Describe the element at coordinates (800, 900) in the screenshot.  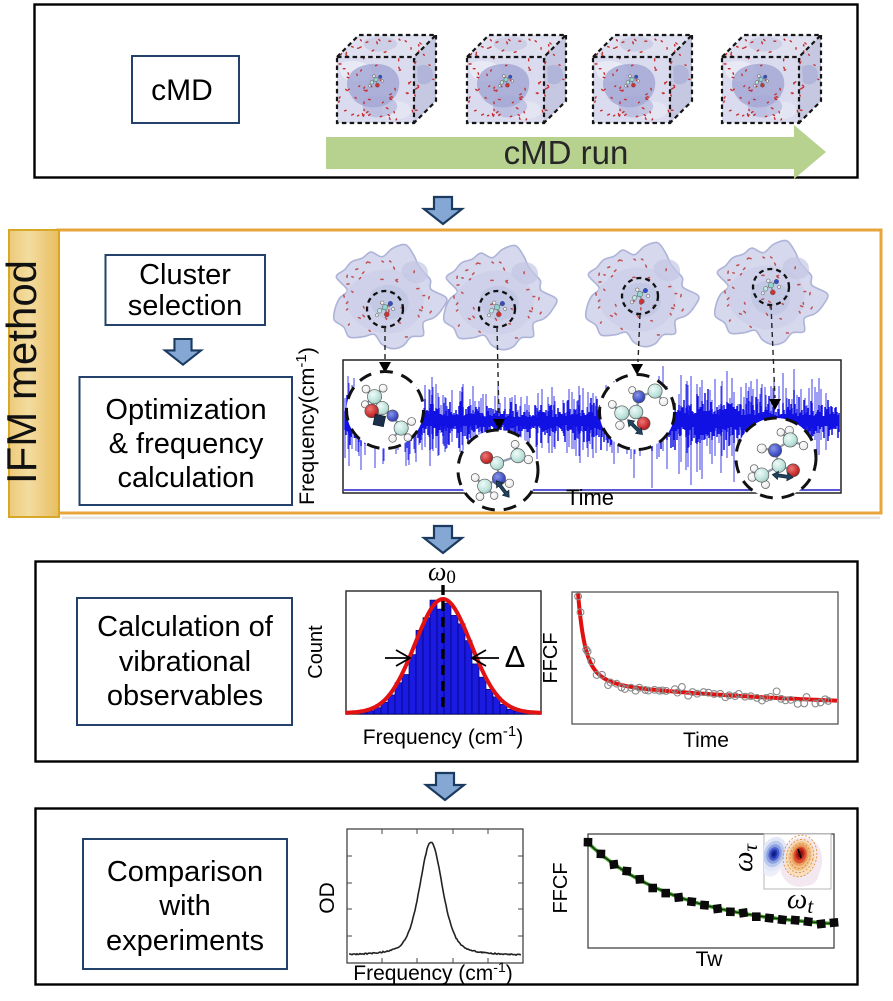
I see `svg-text: ωt` at that location.